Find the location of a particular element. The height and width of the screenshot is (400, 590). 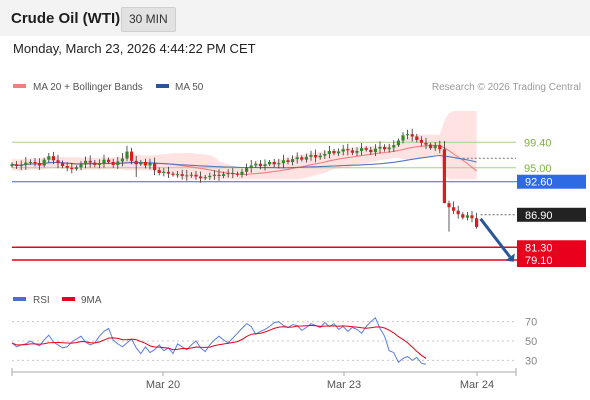

x-axis-label: Mar 23 is located at coordinates (344, 385).